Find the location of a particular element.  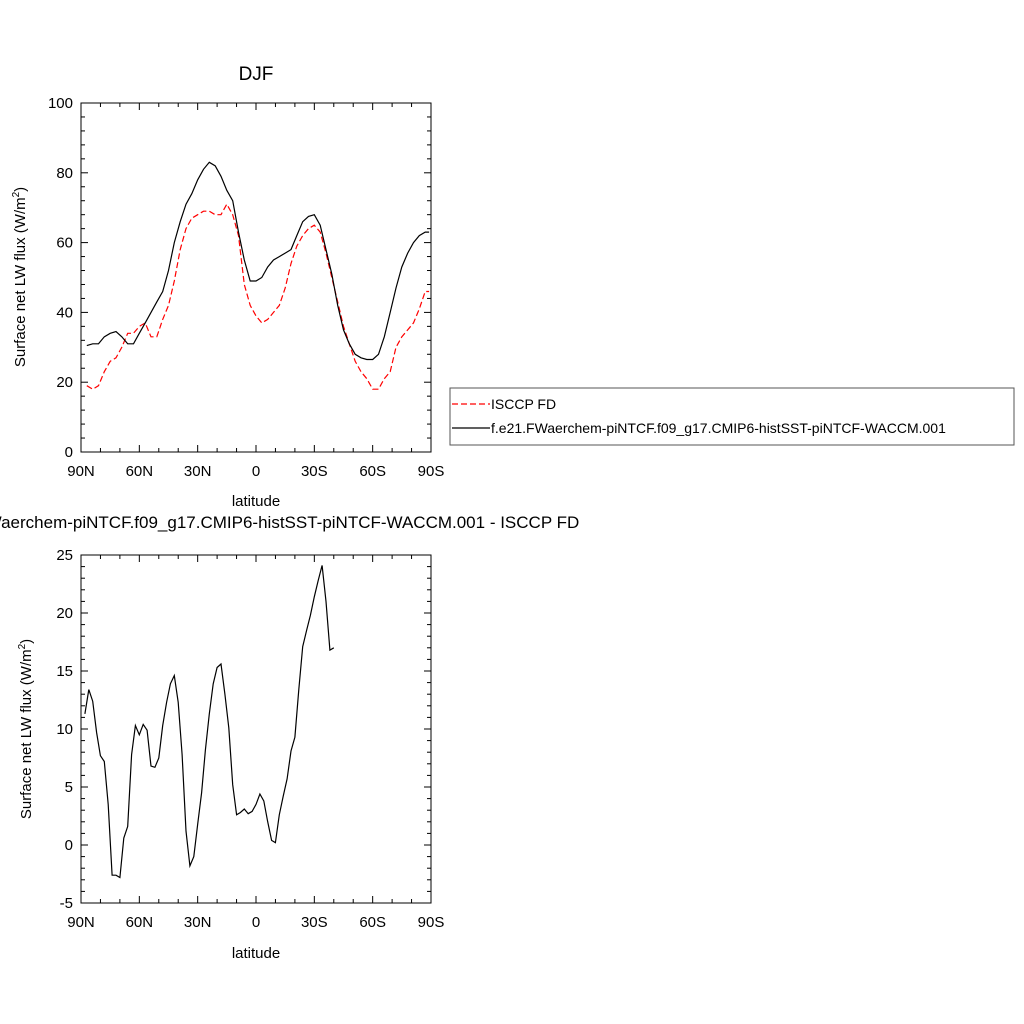

top-chart-xtick-label: 30S is located at coordinates (314, 471).